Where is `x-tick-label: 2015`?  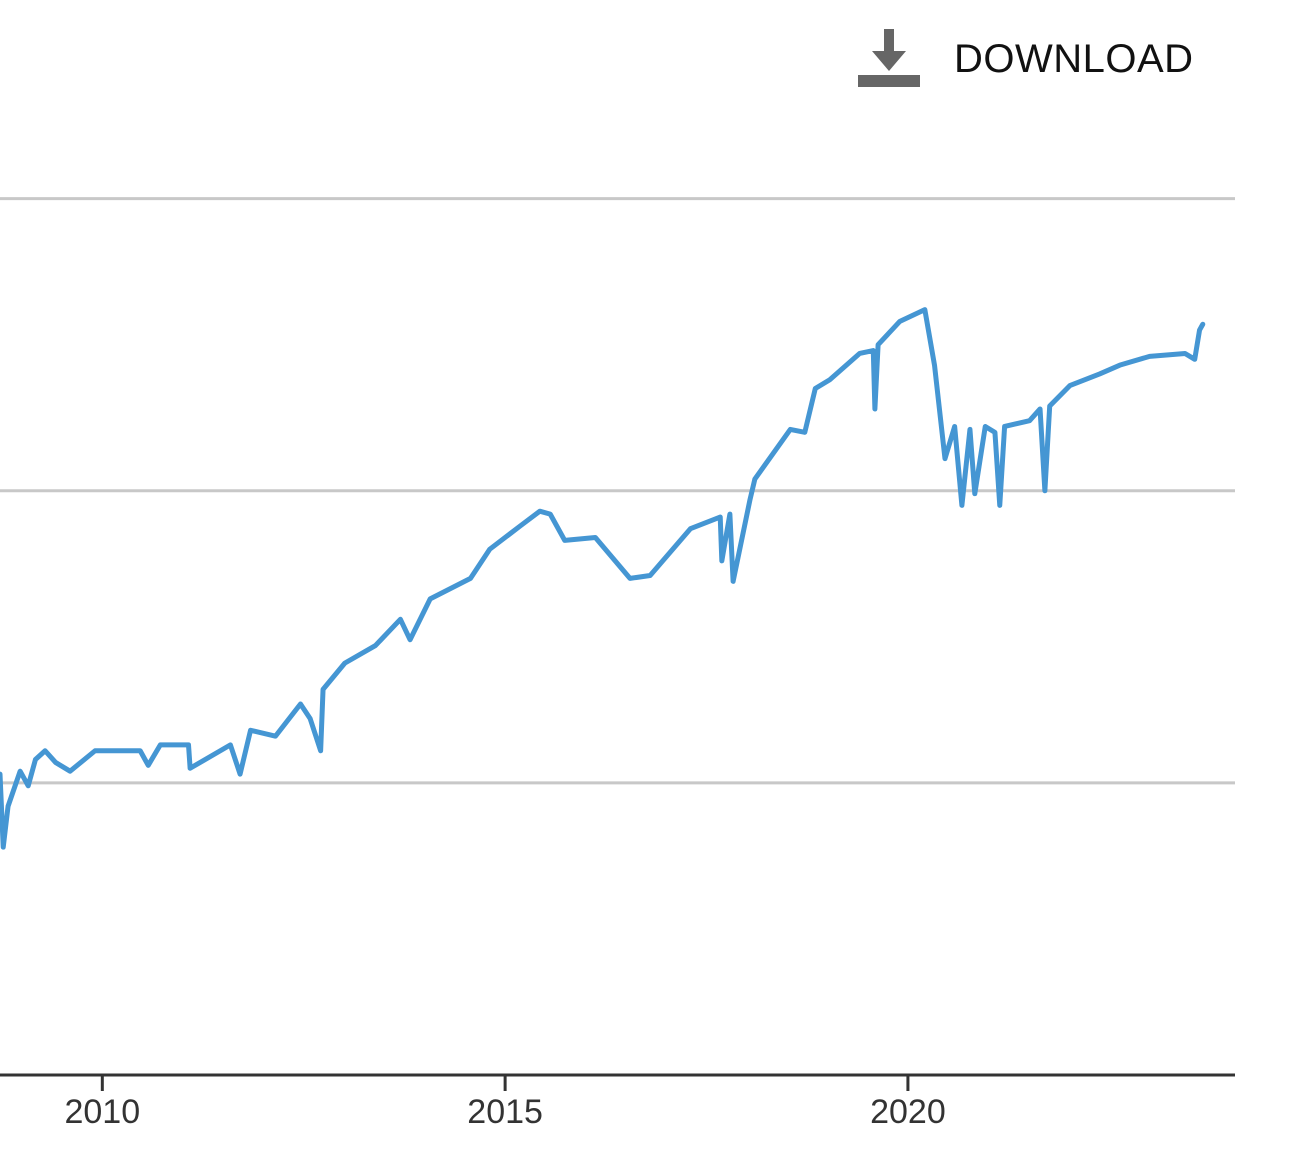
x-tick-label: 2015 is located at coordinates (505, 1112).